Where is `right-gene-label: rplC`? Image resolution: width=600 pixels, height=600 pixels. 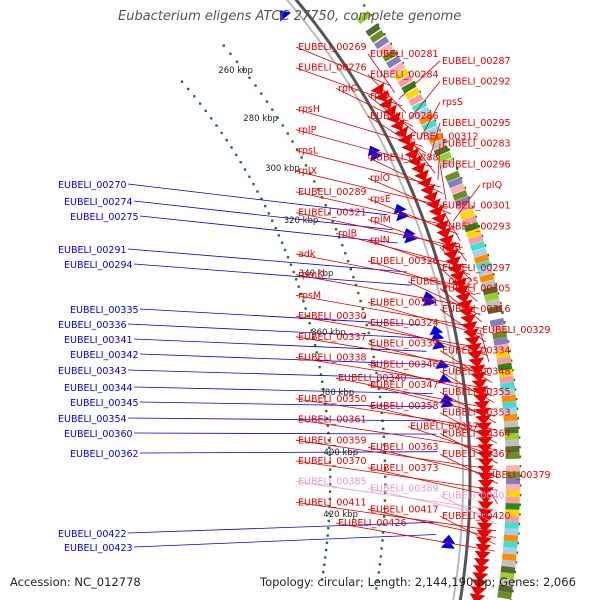 right-gene-label: rplC is located at coordinates (348, 88).